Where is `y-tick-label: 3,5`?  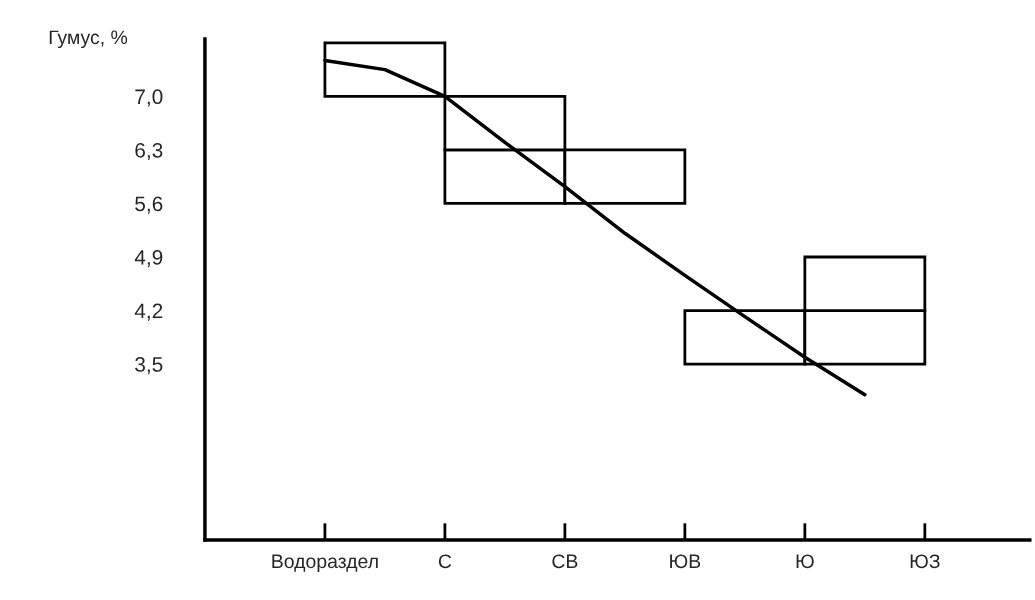 y-tick-label: 3,5 is located at coordinates (149, 366).